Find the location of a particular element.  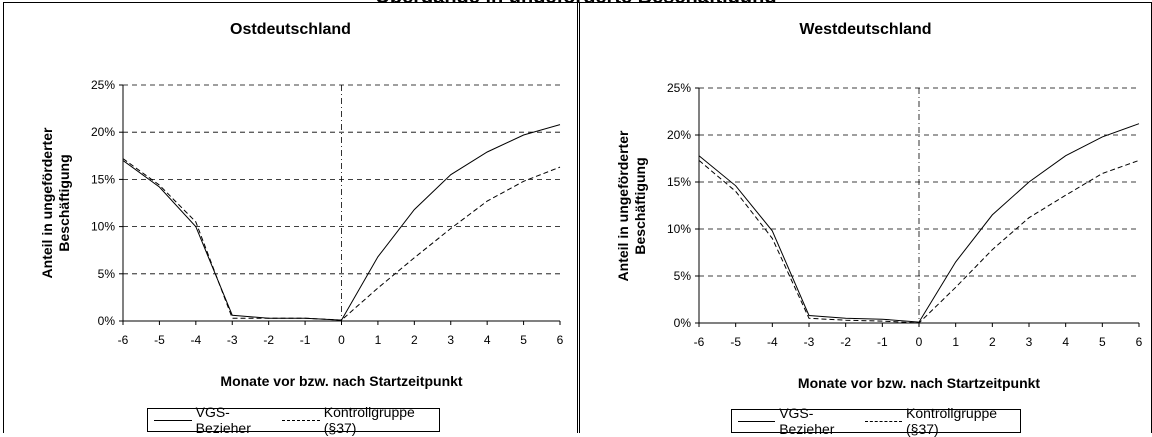

chart-title: Westdeutschland is located at coordinates (865, 29).